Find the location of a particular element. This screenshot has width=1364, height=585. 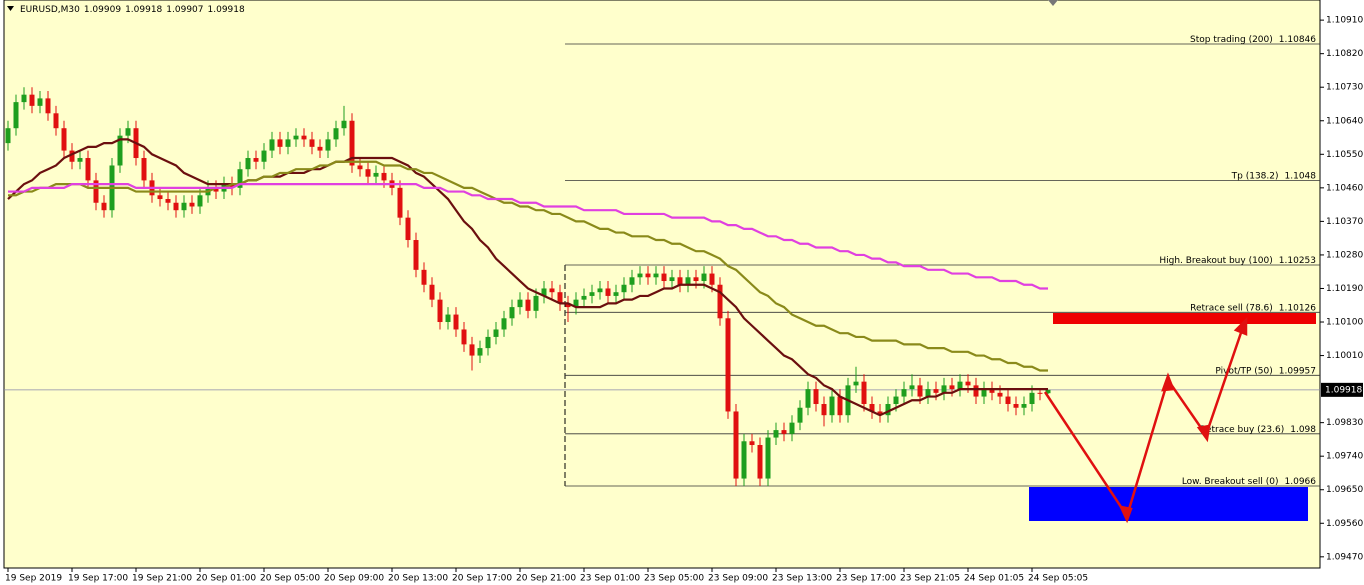

fib-label: Low. Breakout sell (0) 1.0966 is located at coordinates (1249, 482).